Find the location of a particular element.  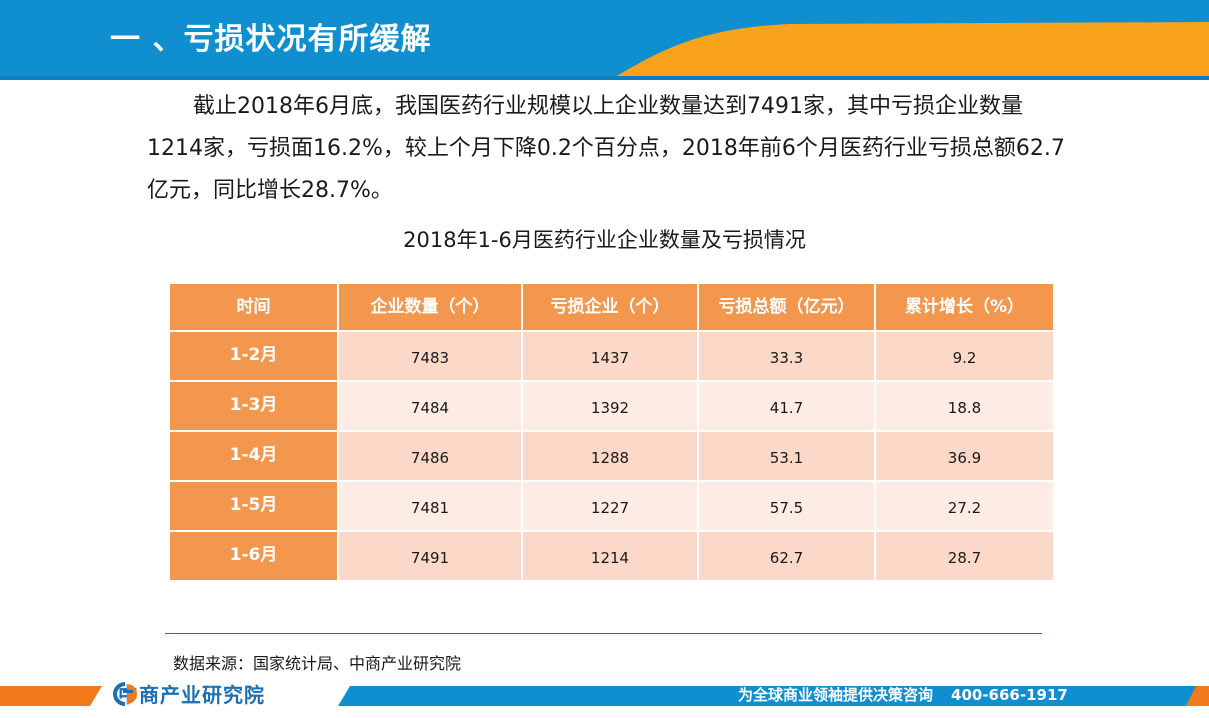

header-background is located at coordinates (604, 40).